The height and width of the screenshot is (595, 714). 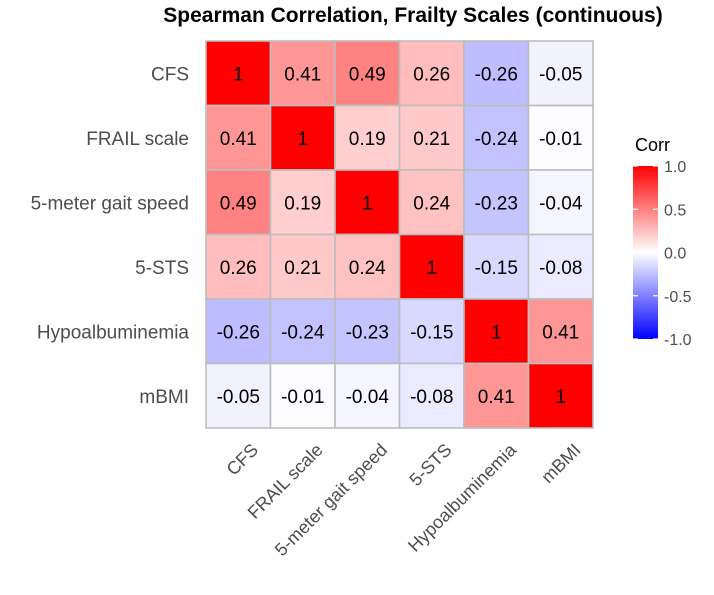 I want to click on x-axis-label-cfs: CFS, so click(x=243, y=460).